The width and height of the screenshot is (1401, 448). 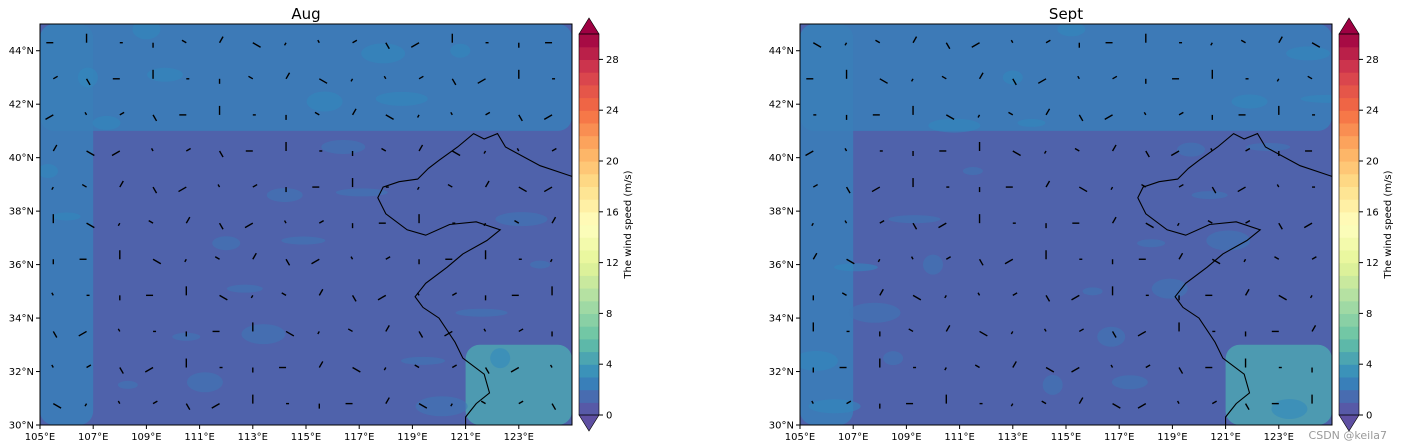 What do you see at coordinates (781, 372) in the screenshot?
I see `y-tick-label: 32°N` at bounding box center [781, 372].